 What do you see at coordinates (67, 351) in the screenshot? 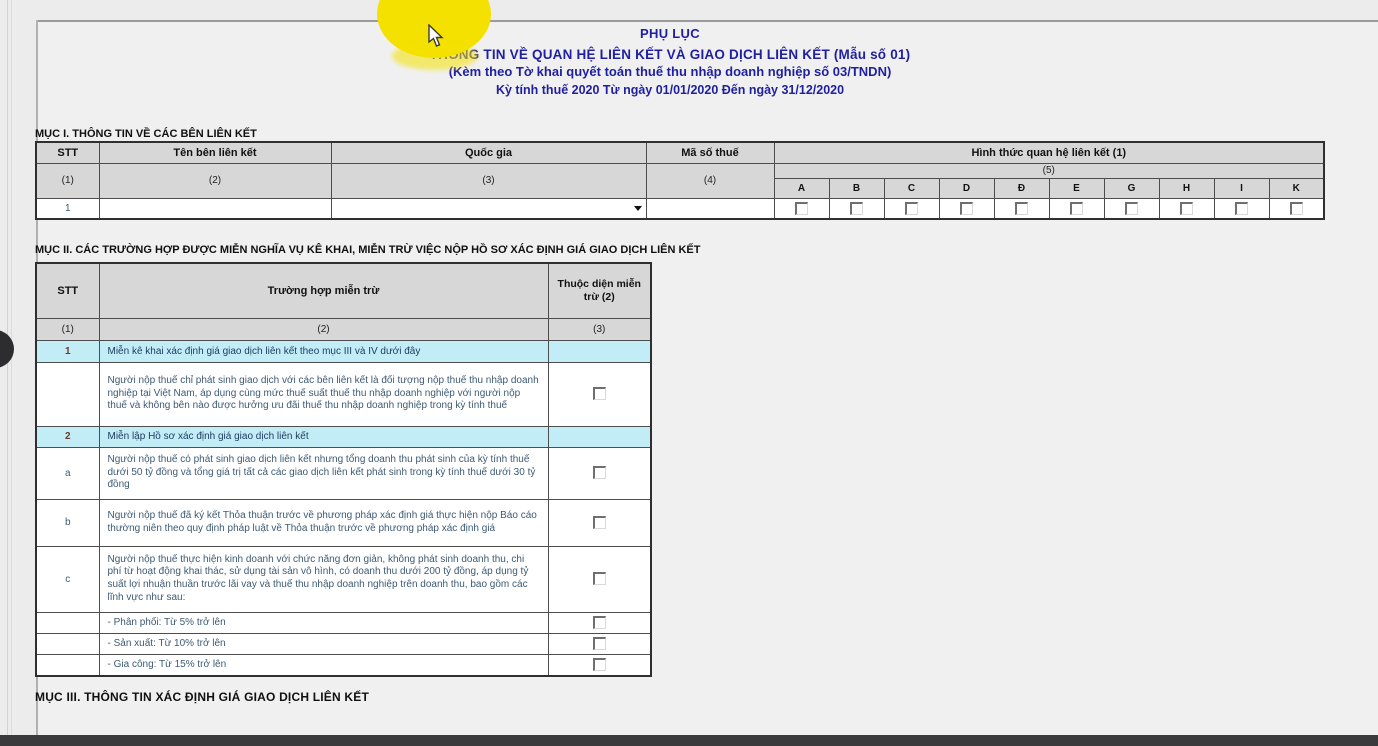
I see `row-stt: 1` at bounding box center [67, 351].